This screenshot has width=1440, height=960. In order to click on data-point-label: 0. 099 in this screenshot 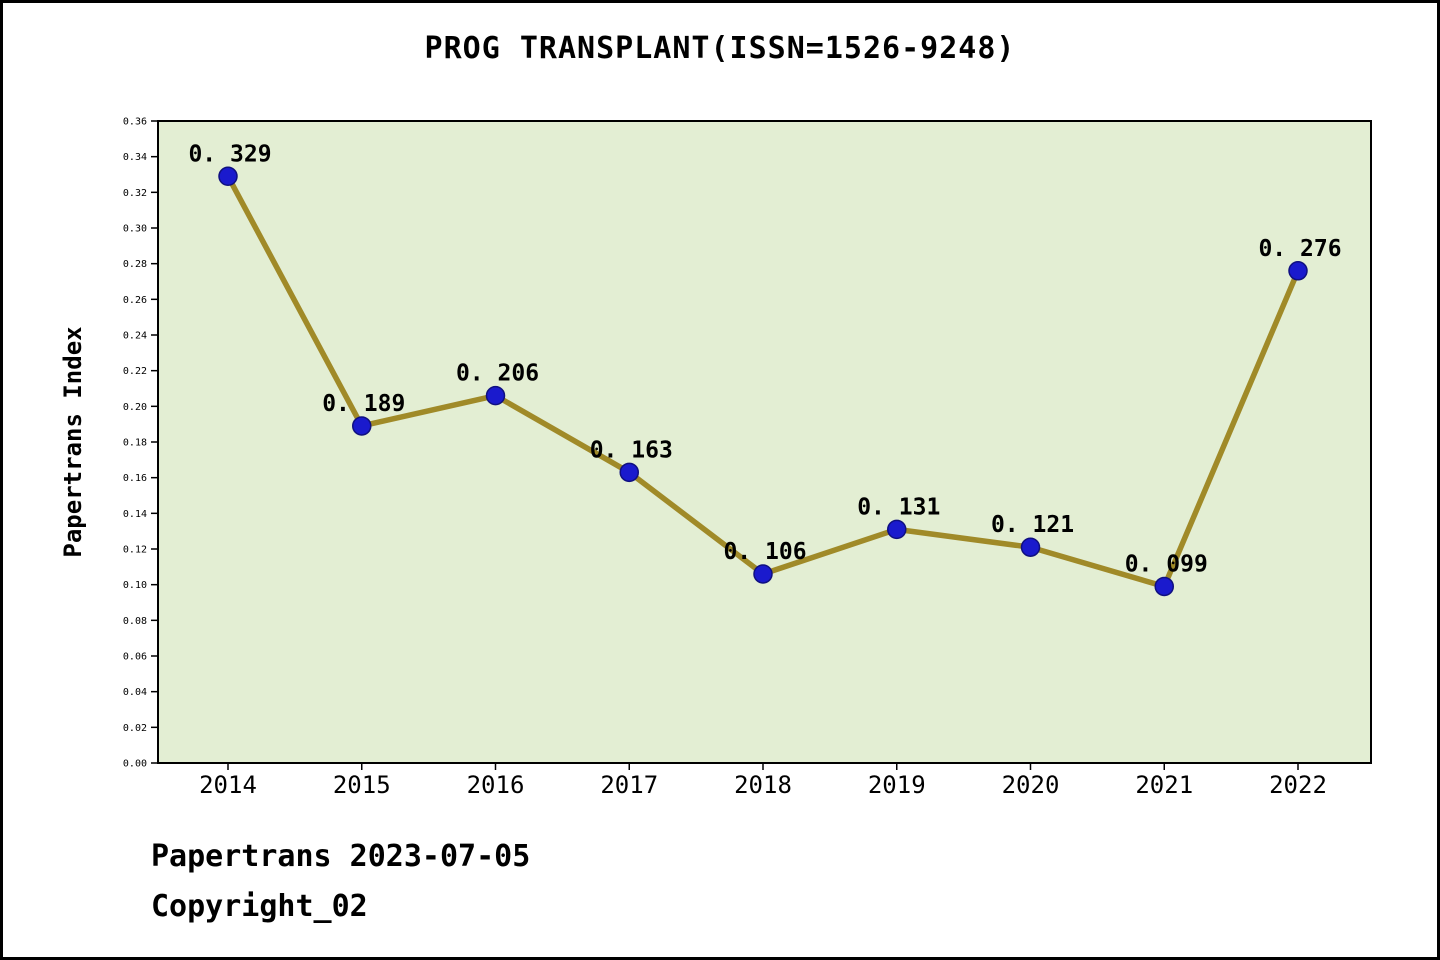, I will do `click(1166, 564)`.